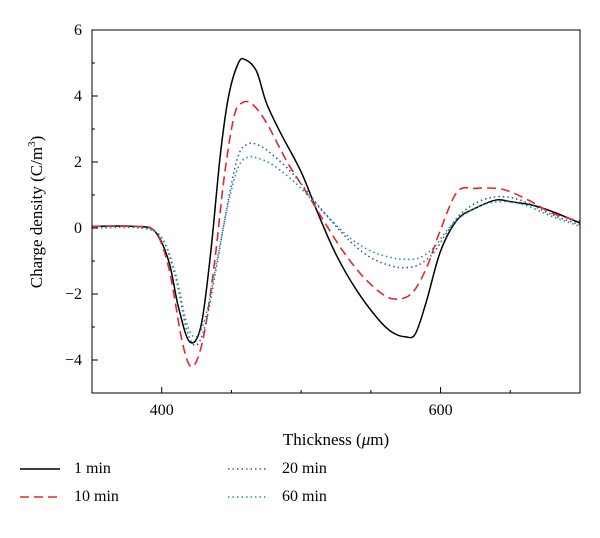 The height and width of the screenshot is (538, 600). What do you see at coordinates (36, 212) in the screenshot?
I see `y-axis-title: Charge density (C/m3)` at bounding box center [36, 212].